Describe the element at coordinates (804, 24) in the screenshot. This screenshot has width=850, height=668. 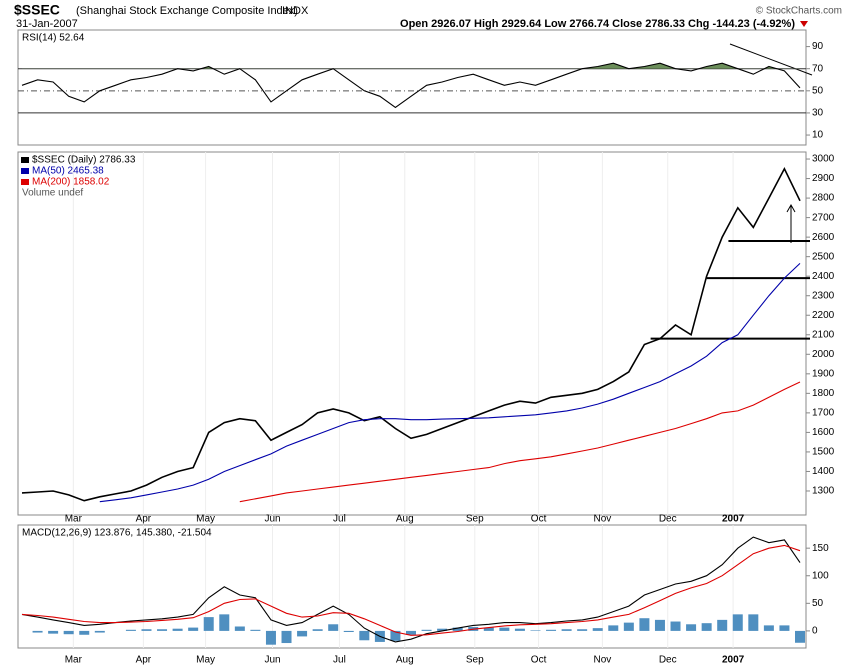
I see `down-arrow` at that location.